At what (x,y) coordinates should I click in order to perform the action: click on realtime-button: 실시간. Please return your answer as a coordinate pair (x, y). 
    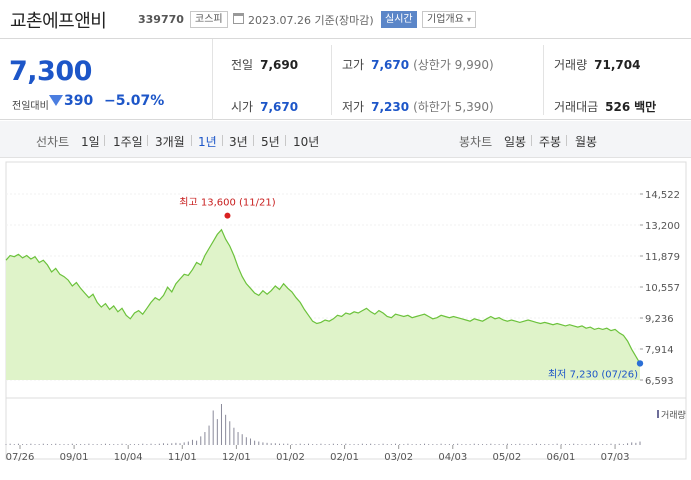
    Looking at the image, I should click on (399, 19).